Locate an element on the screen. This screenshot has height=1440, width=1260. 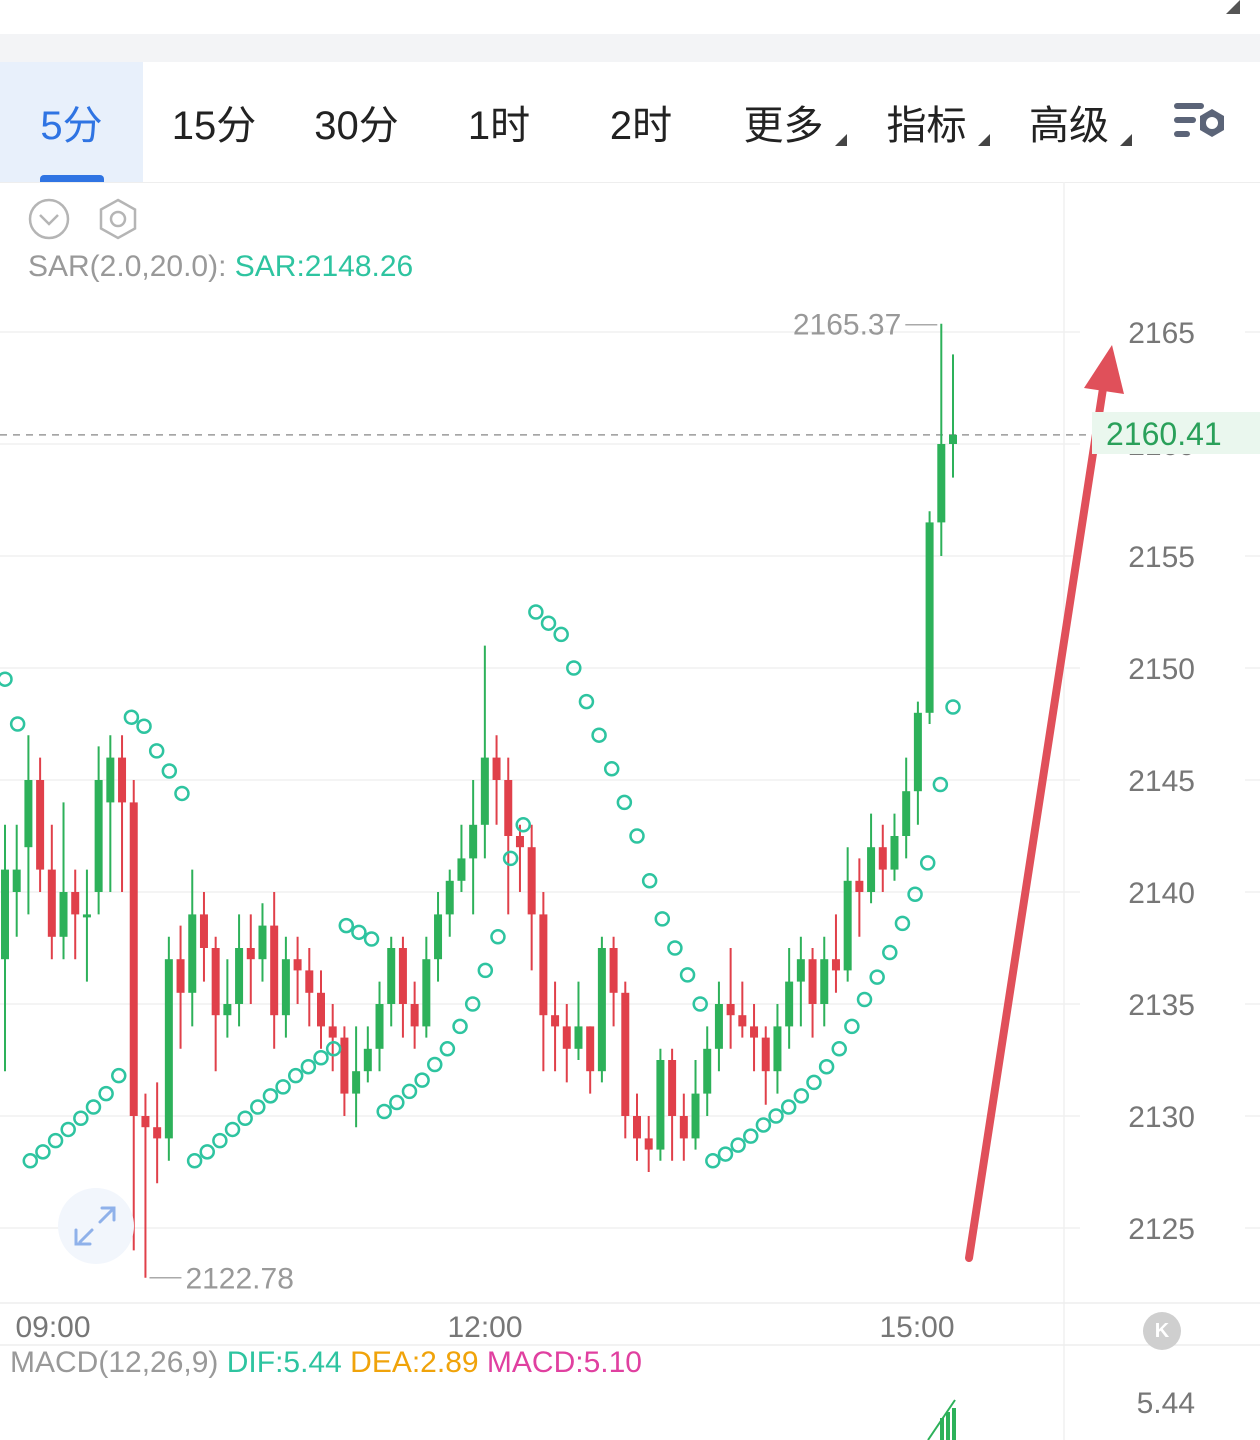
macd-axis-value: 5.44 is located at coordinates (1166, 1403).